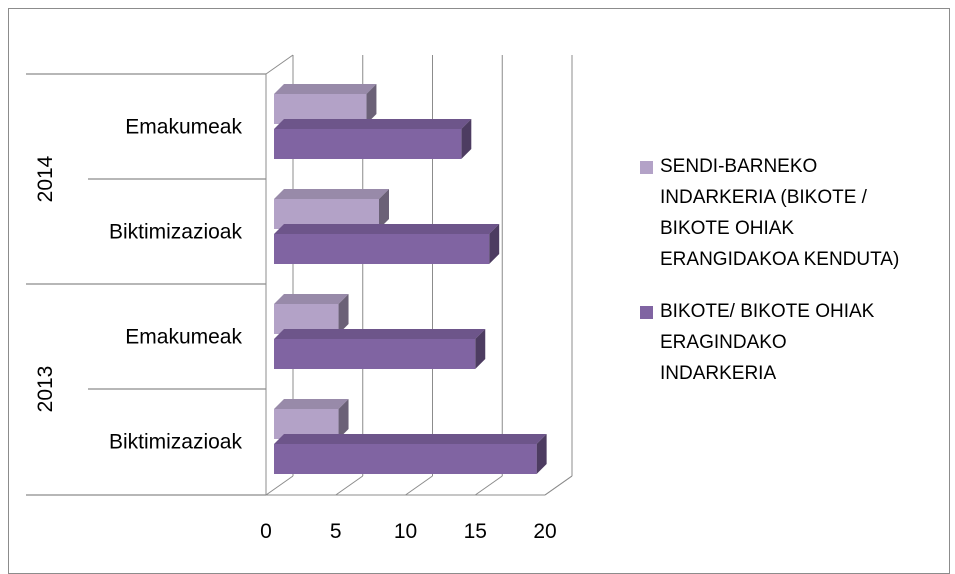 The image size is (955, 574). What do you see at coordinates (266, 531) in the screenshot?
I see `x-tick-label: 0` at bounding box center [266, 531].